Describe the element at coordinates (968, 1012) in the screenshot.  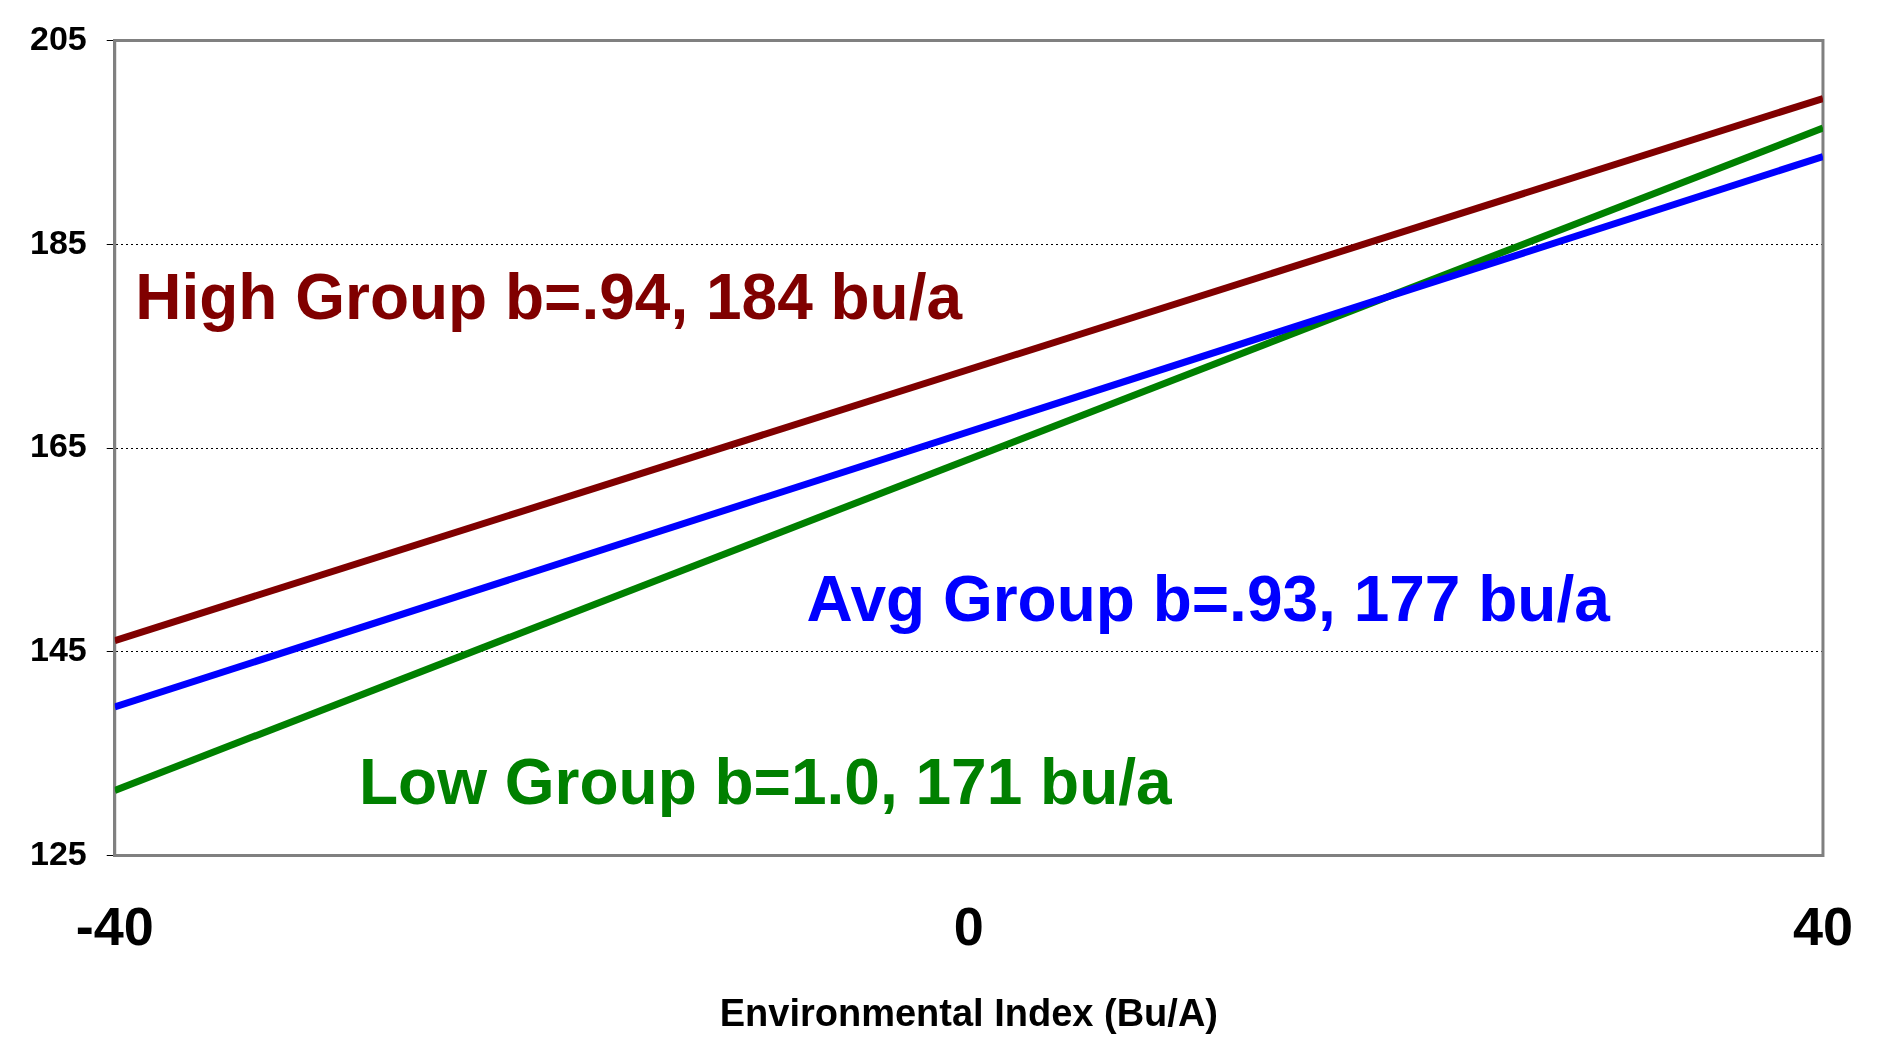
I see `x-axis-title: Environmental Index (Bu/A)` at that location.